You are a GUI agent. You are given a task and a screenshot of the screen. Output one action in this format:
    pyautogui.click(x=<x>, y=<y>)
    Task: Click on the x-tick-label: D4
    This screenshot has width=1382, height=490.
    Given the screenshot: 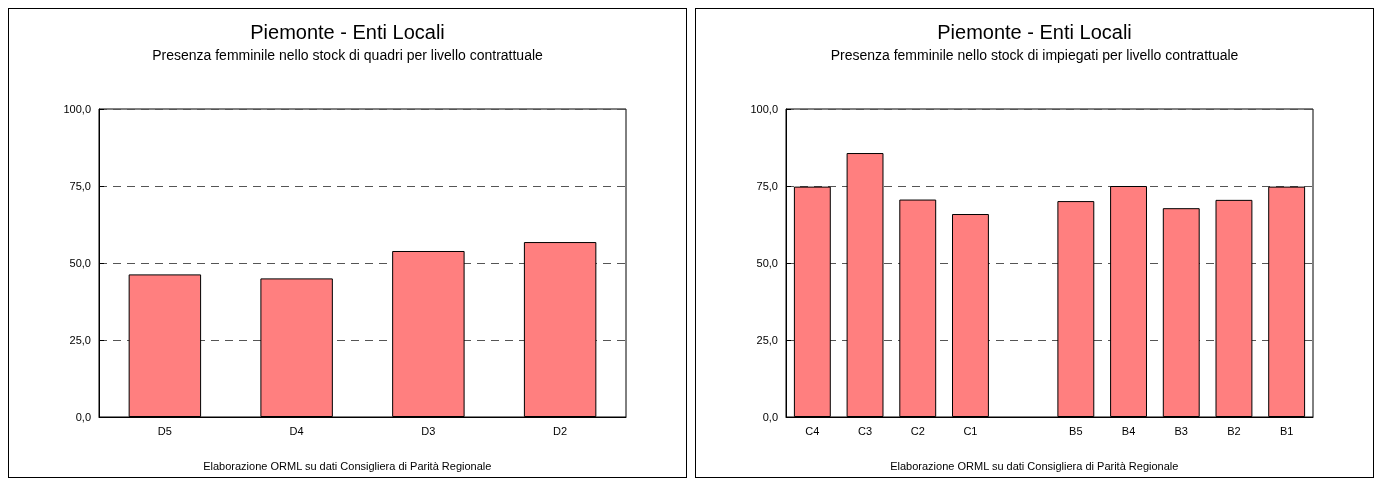 What is the action you would take?
    pyautogui.click(x=296, y=430)
    